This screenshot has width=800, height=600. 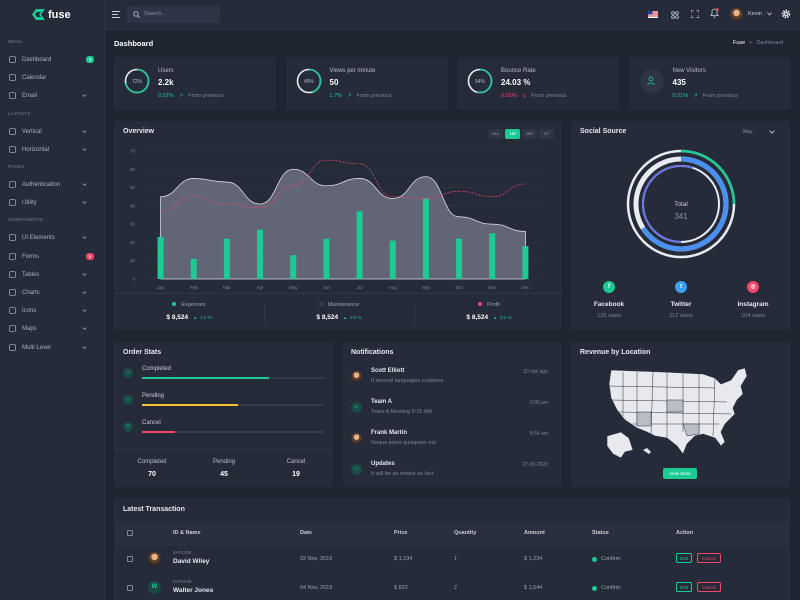 What do you see at coordinates (158, 432) in the screenshot?
I see `progress-fill` at bounding box center [158, 432].